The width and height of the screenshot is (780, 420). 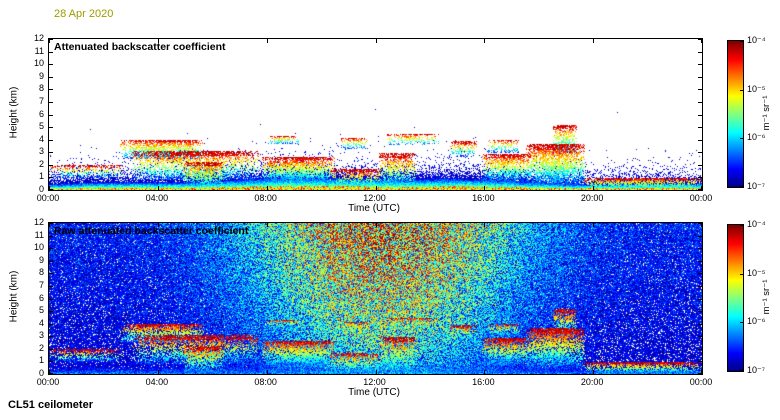 I want to click on colorbar-gradient-raw, so click(x=735, y=298).